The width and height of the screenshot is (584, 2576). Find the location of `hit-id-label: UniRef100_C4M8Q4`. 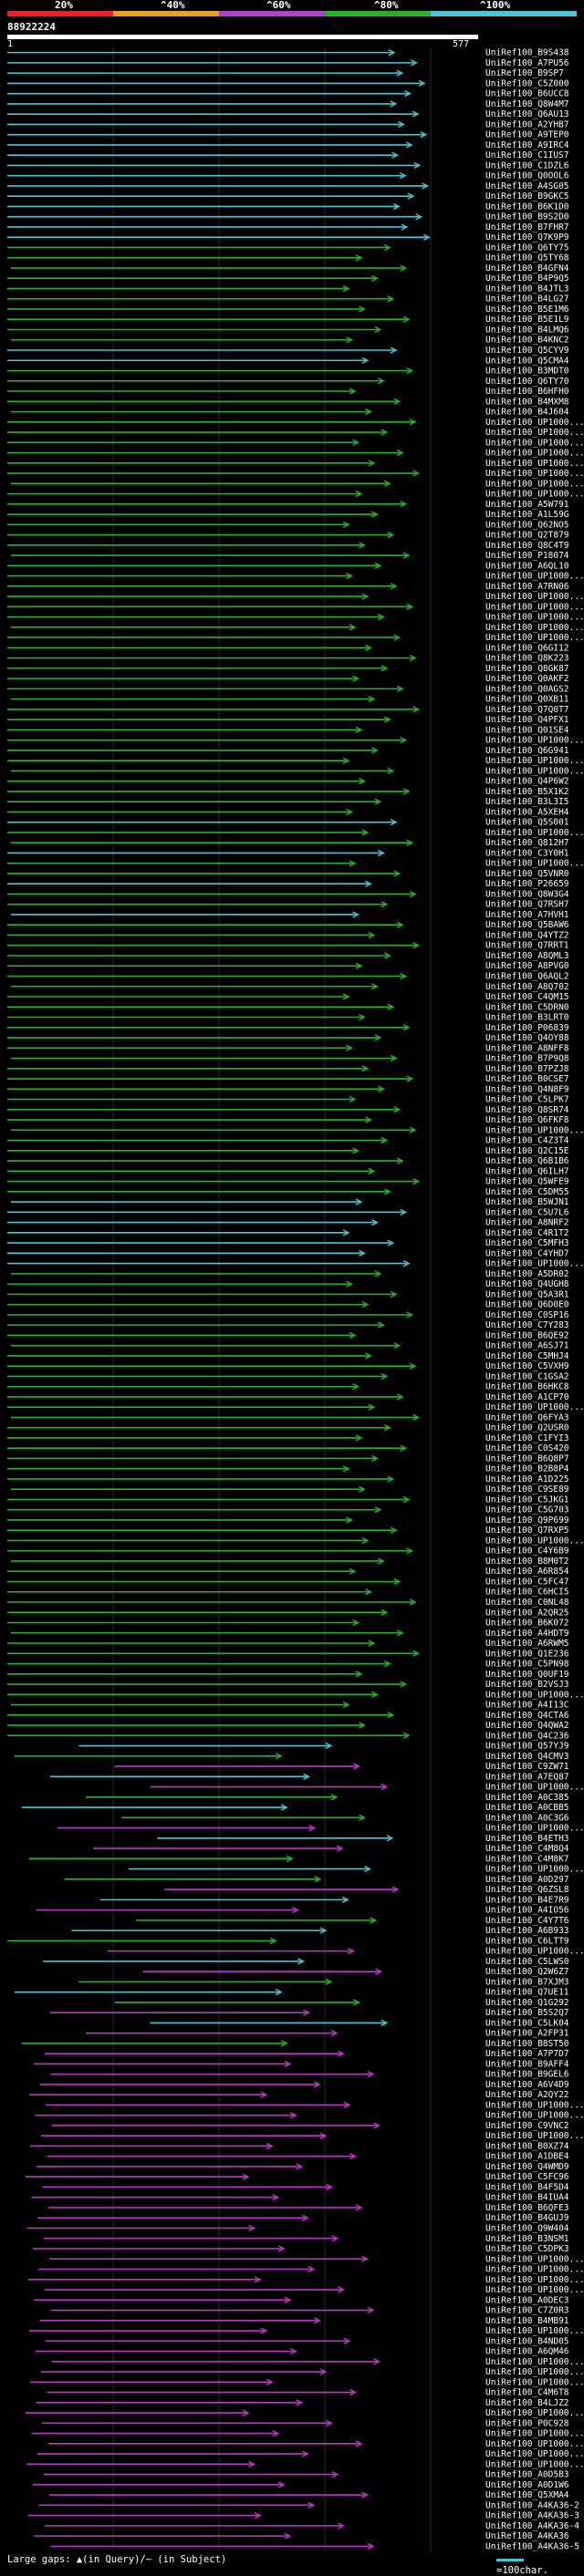

hit-id-label: UniRef100_C4M8Q4 is located at coordinates (527, 1849).